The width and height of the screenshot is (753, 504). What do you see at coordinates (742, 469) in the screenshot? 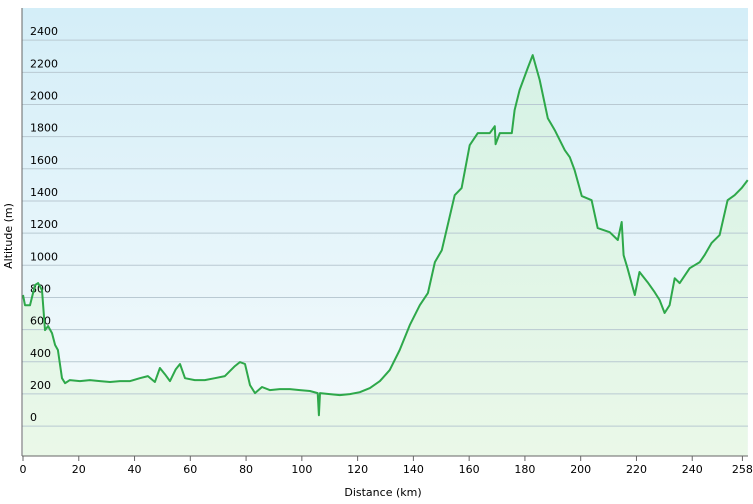
I see `x-tick-label: 258` at bounding box center [742, 469].